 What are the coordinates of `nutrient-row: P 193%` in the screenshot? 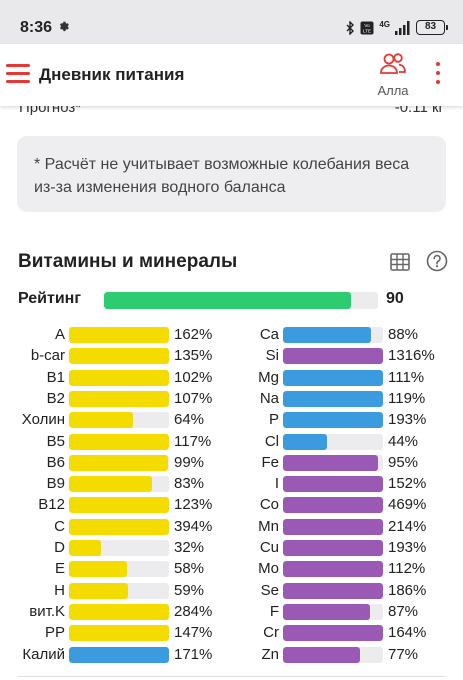 It's located at (231, 420).